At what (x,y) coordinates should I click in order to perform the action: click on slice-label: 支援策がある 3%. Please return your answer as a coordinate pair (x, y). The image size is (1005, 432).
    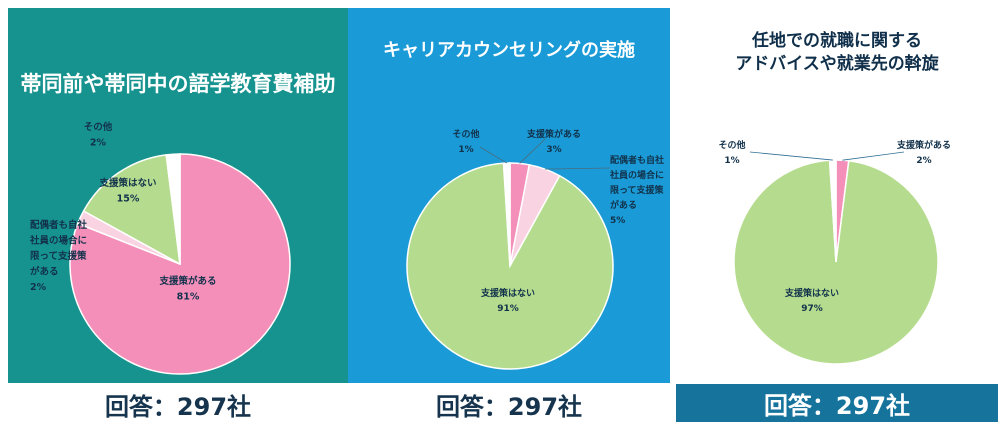
    Looking at the image, I should click on (553, 141).